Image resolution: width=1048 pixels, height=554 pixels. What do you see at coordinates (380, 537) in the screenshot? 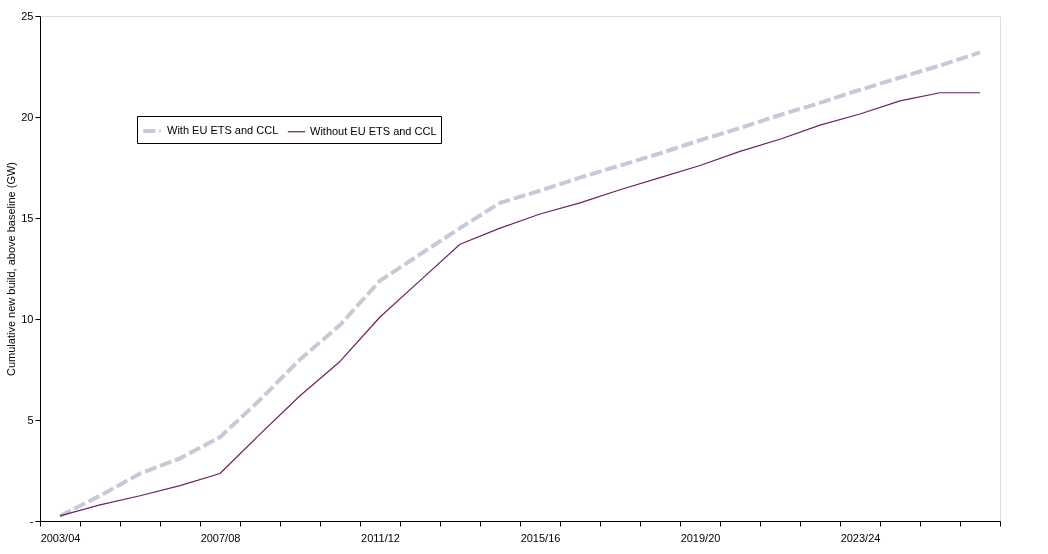
I see `x-tick-label: 2011/12` at bounding box center [380, 537].